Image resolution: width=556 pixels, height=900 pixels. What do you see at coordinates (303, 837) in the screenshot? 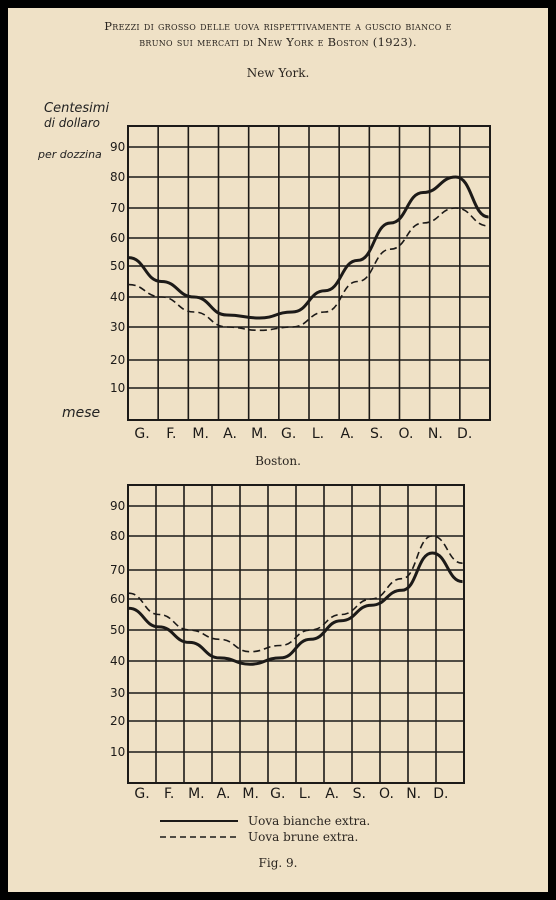
I see `legend-brown-label: Uova brune extra.` at bounding box center [303, 837].